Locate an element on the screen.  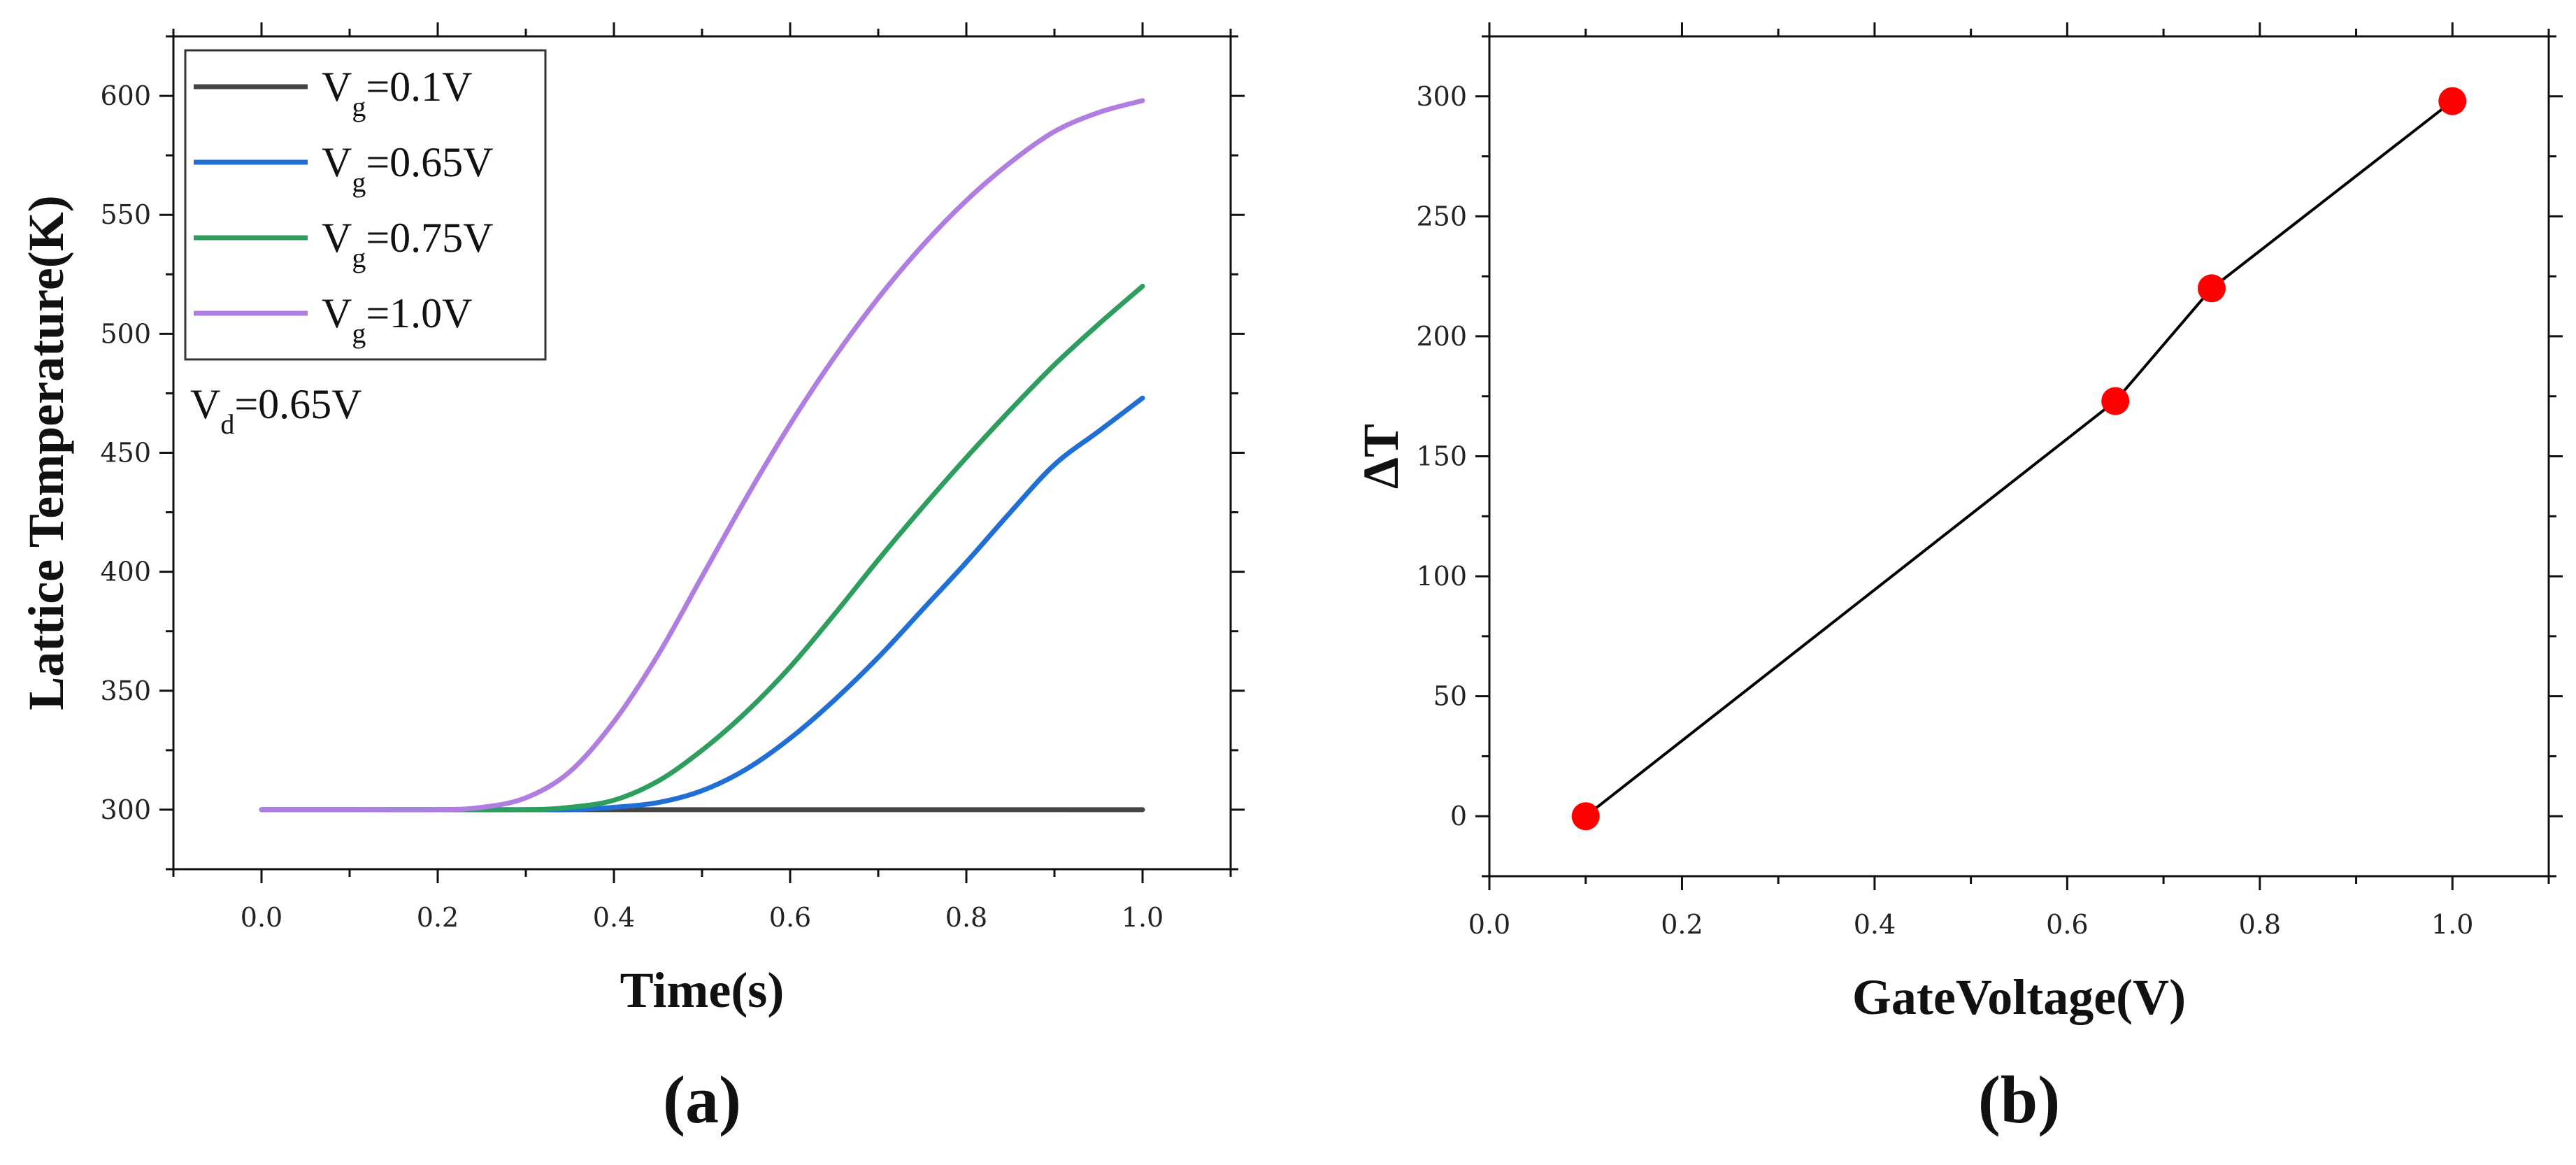
data-point-0.1 is located at coordinates (1585, 817).